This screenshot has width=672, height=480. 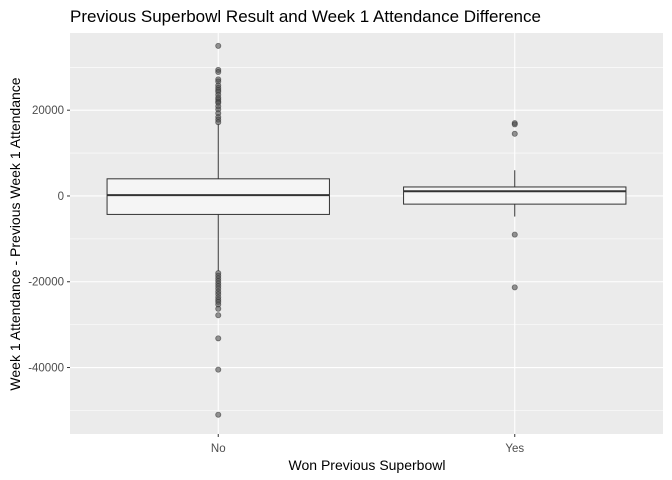 What do you see at coordinates (514, 449) in the screenshot?
I see `x-tick-label-yes: Yes` at bounding box center [514, 449].